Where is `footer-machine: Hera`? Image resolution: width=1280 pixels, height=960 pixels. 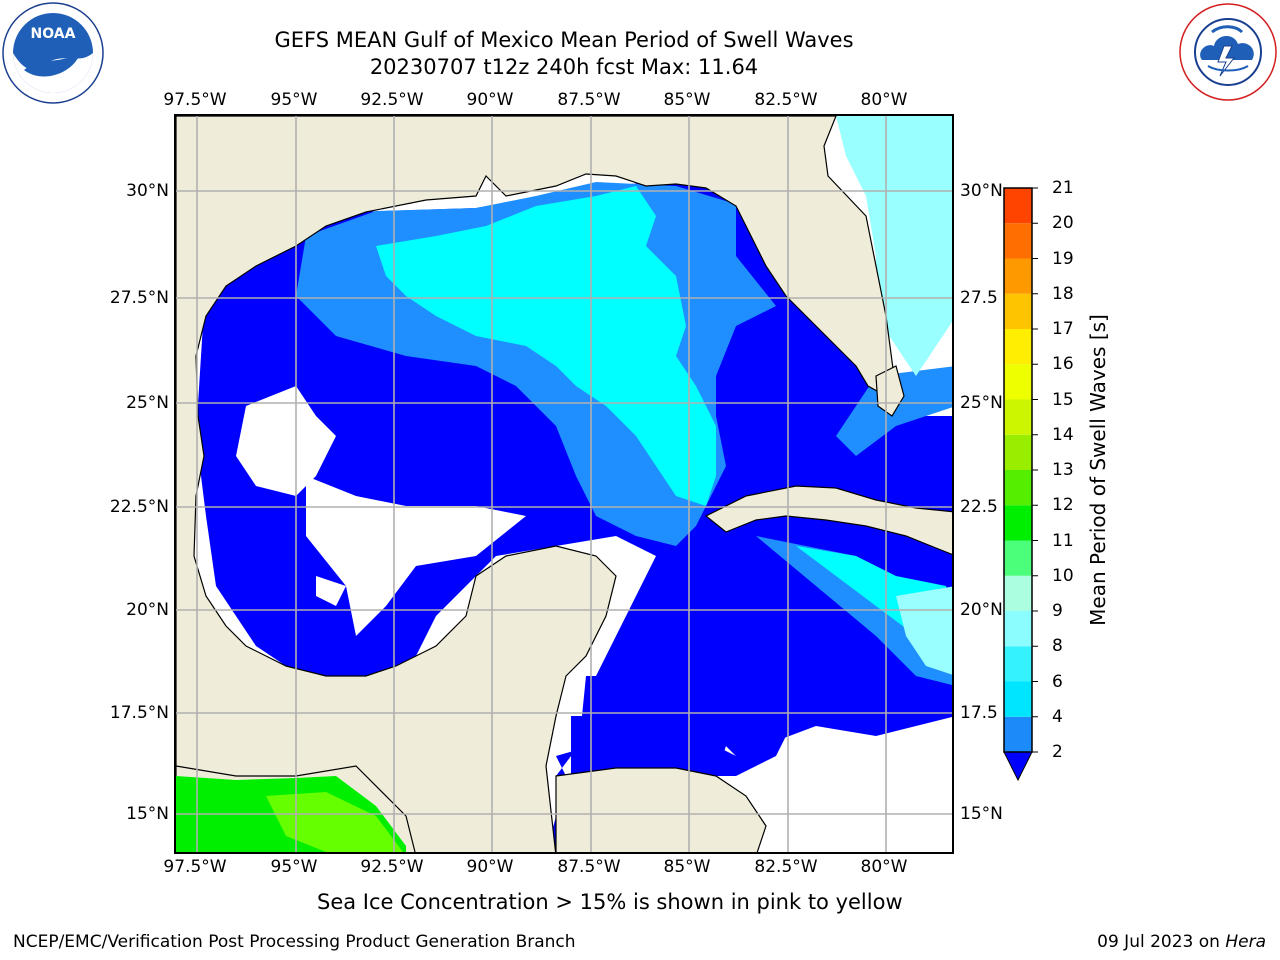 footer-machine: Hera is located at coordinates (1245, 942).